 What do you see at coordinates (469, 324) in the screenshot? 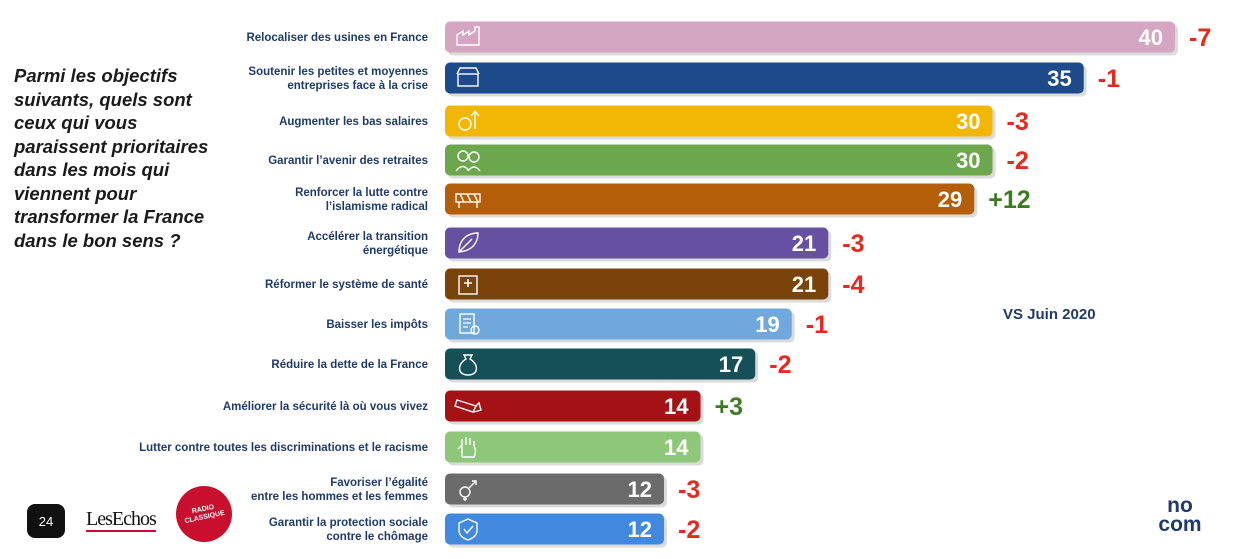
I see `tax-icon` at bounding box center [469, 324].